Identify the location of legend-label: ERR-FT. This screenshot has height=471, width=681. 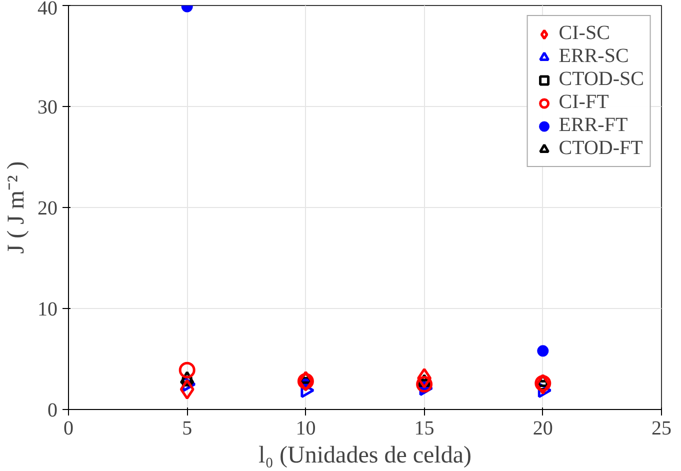
(593, 125).